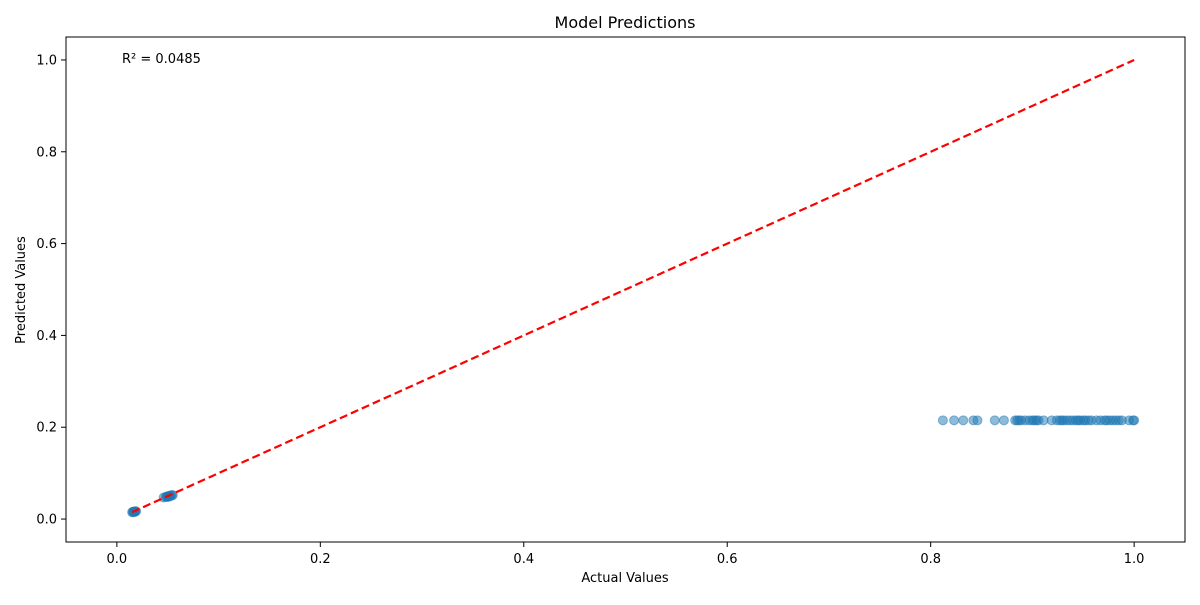 This screenshot has height=605, width=1200. Describe the element at coordinates (46, 336) in the screenshot. I see `y-tick-label: 0.4` at that location.